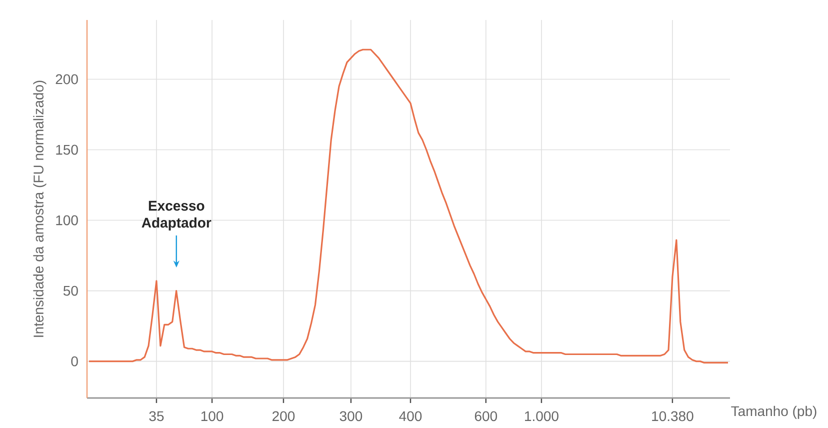  What do you see at coordinates (70, 291) in the screenshot?
I see `y-tick-label: 50` at bounding box center [70, 291].